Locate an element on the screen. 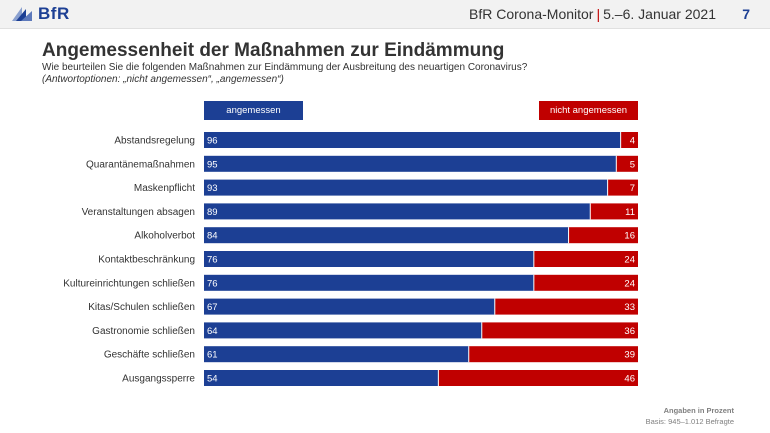 The height and width of the screenshot is (433, 770). value-label-nicht-angemessen: 7 is located at coordinates (632, 188).